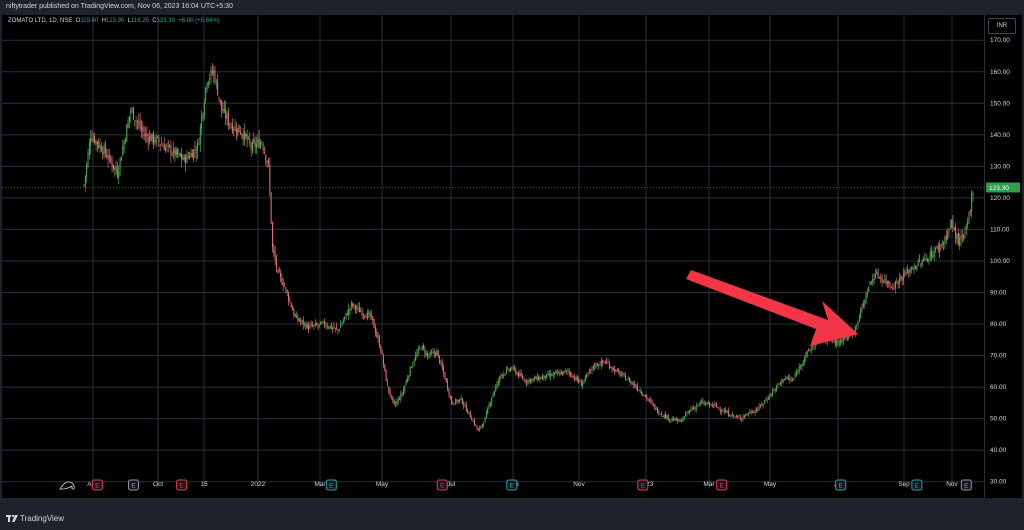  What do you see at coordinates (12, 519) in the screenshot?
I see `tradingview-logo-icon` at bounding box center [12, 519].